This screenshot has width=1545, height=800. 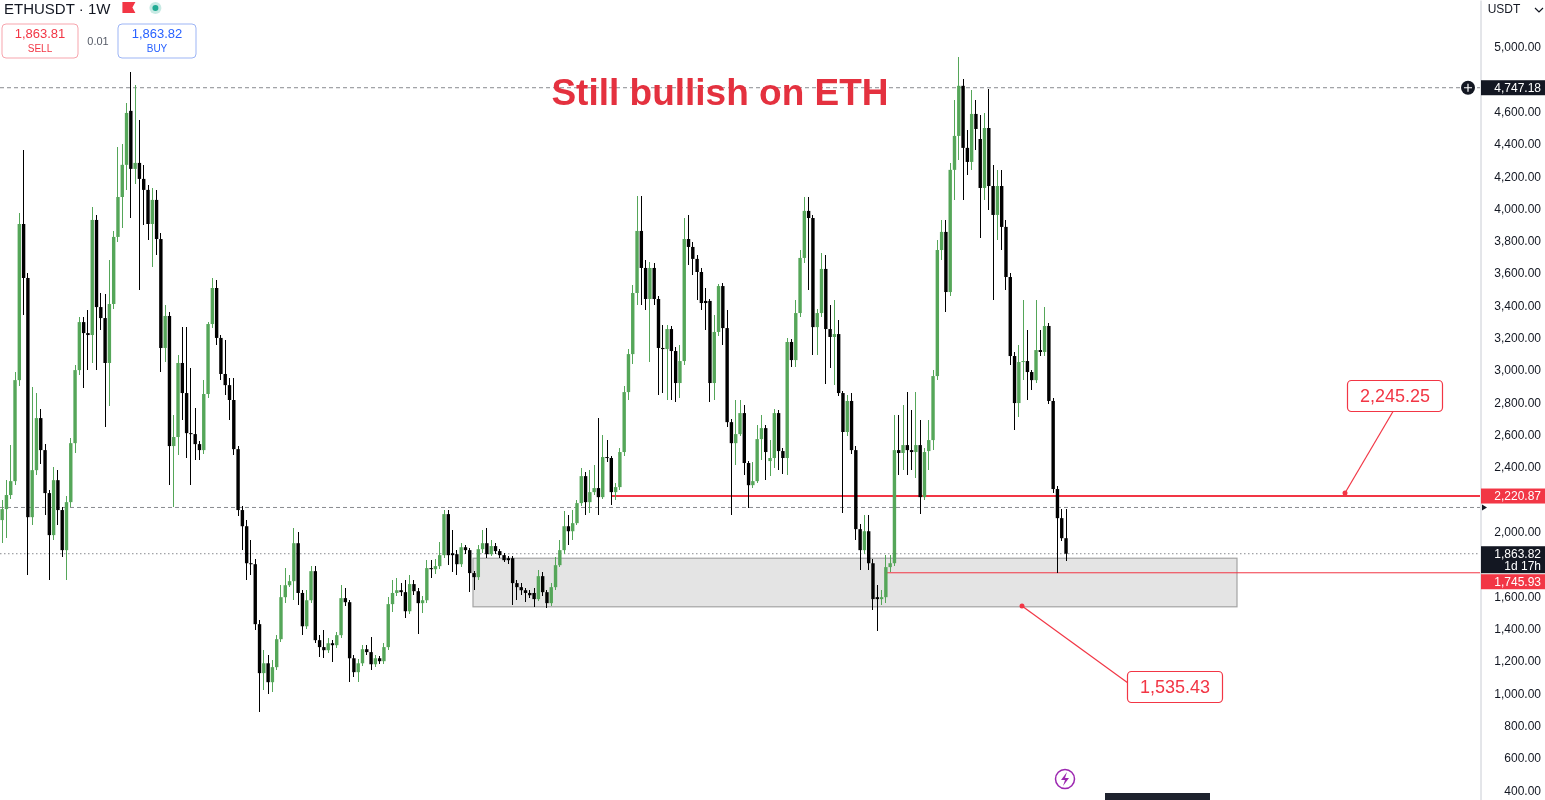 What do you see at coordinates (1518, 87) in the screenshot?
I see `ref-line-label: 4,747.18` at bounding box center [1518, 87].